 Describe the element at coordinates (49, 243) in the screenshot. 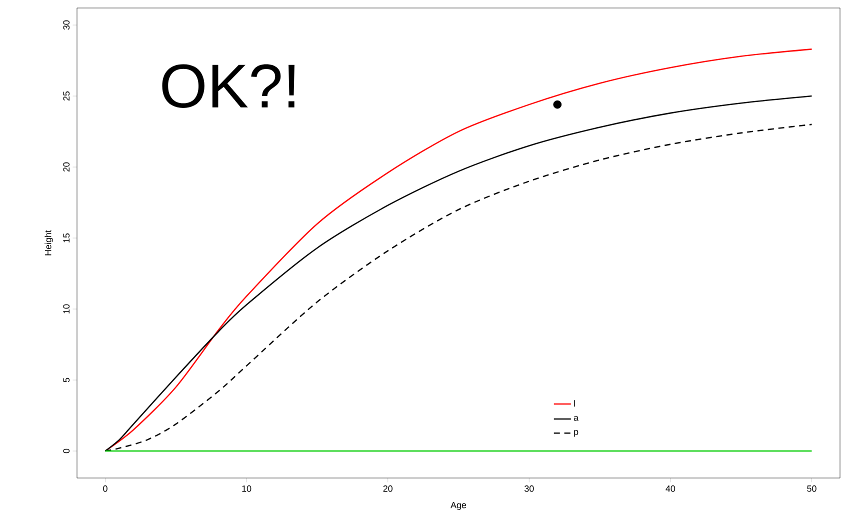

I see `y-axis-title: Height` at that location.